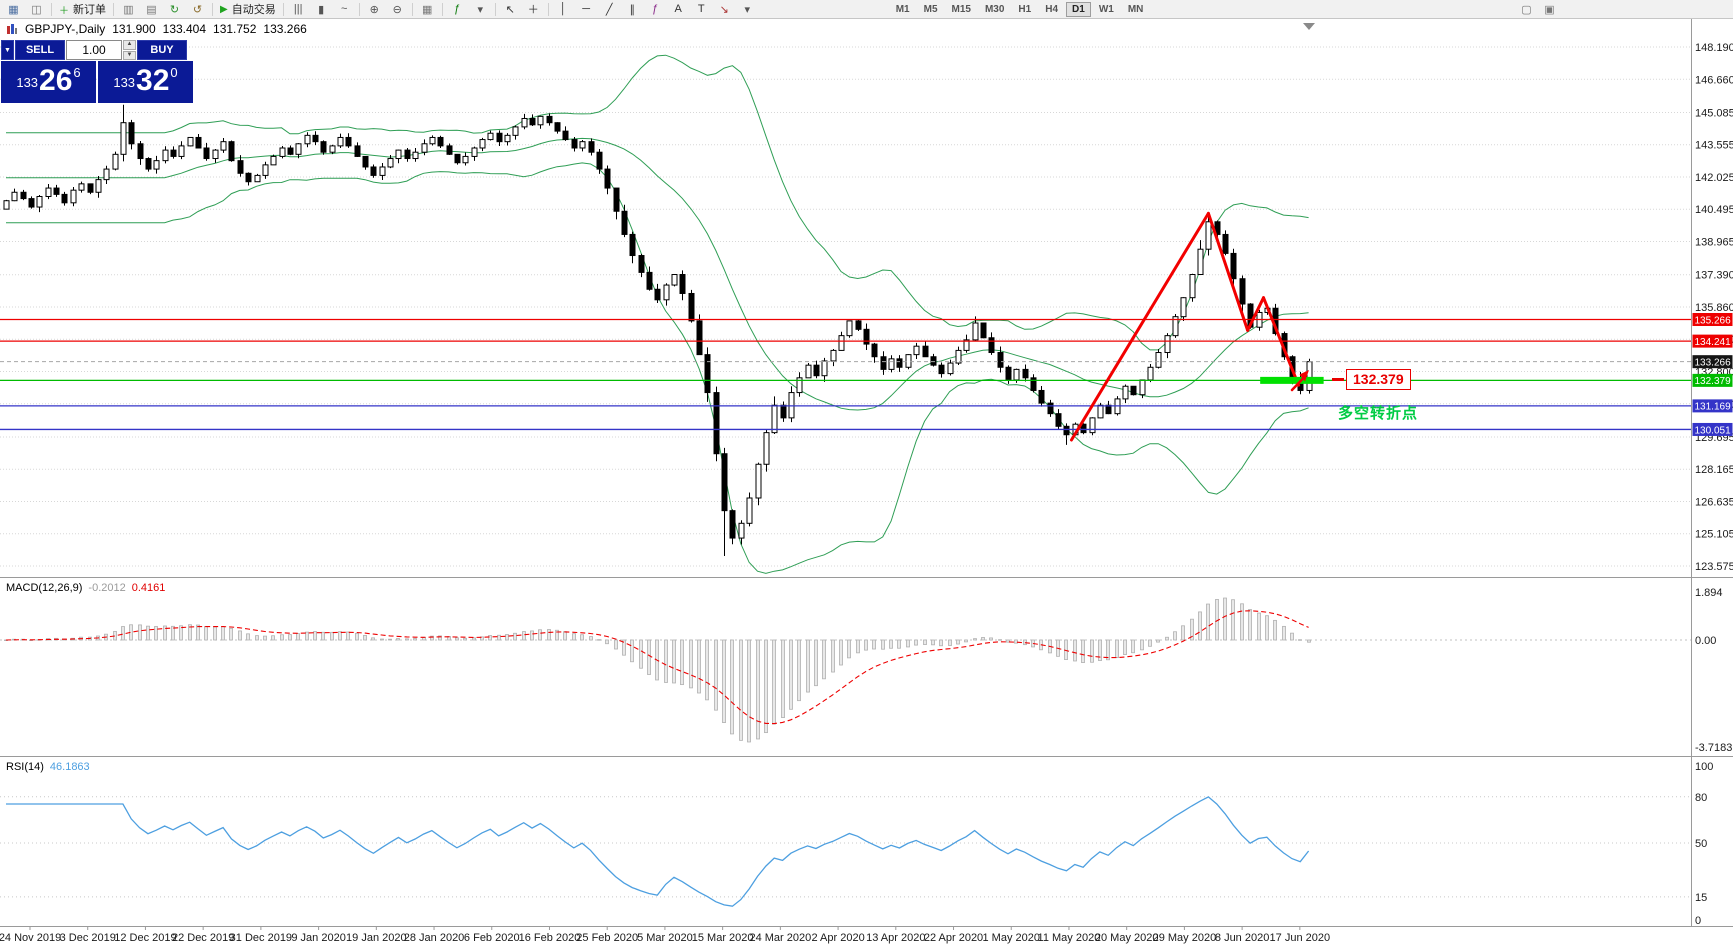  What do you see at coordinates (376, 938) in the screenshot?
I see `svg-text: 19 Jan 2020` at bounding box center [376, 938].